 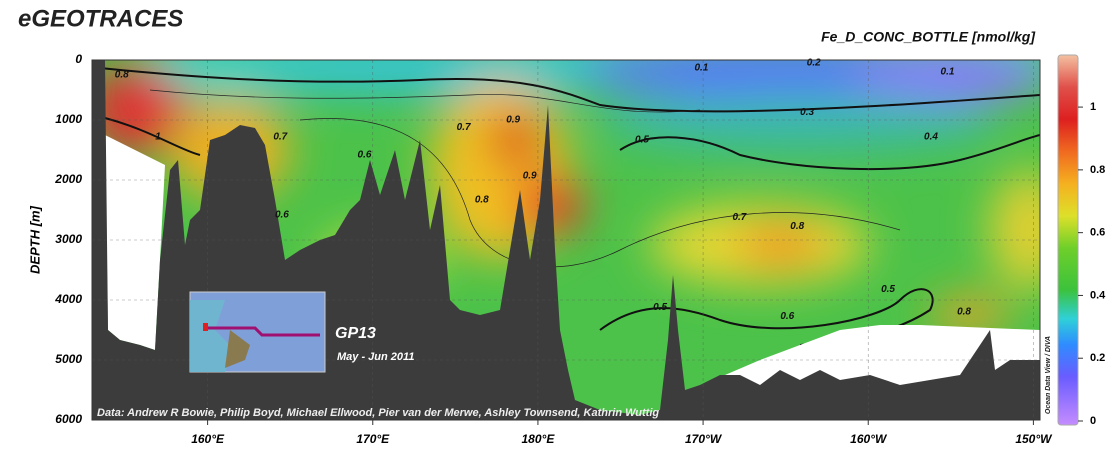 What do you see at coordinates (34, 239) in the screenshot?
I see `y-axis-label: DEPTH [m]` at bounding box center [34, 239].